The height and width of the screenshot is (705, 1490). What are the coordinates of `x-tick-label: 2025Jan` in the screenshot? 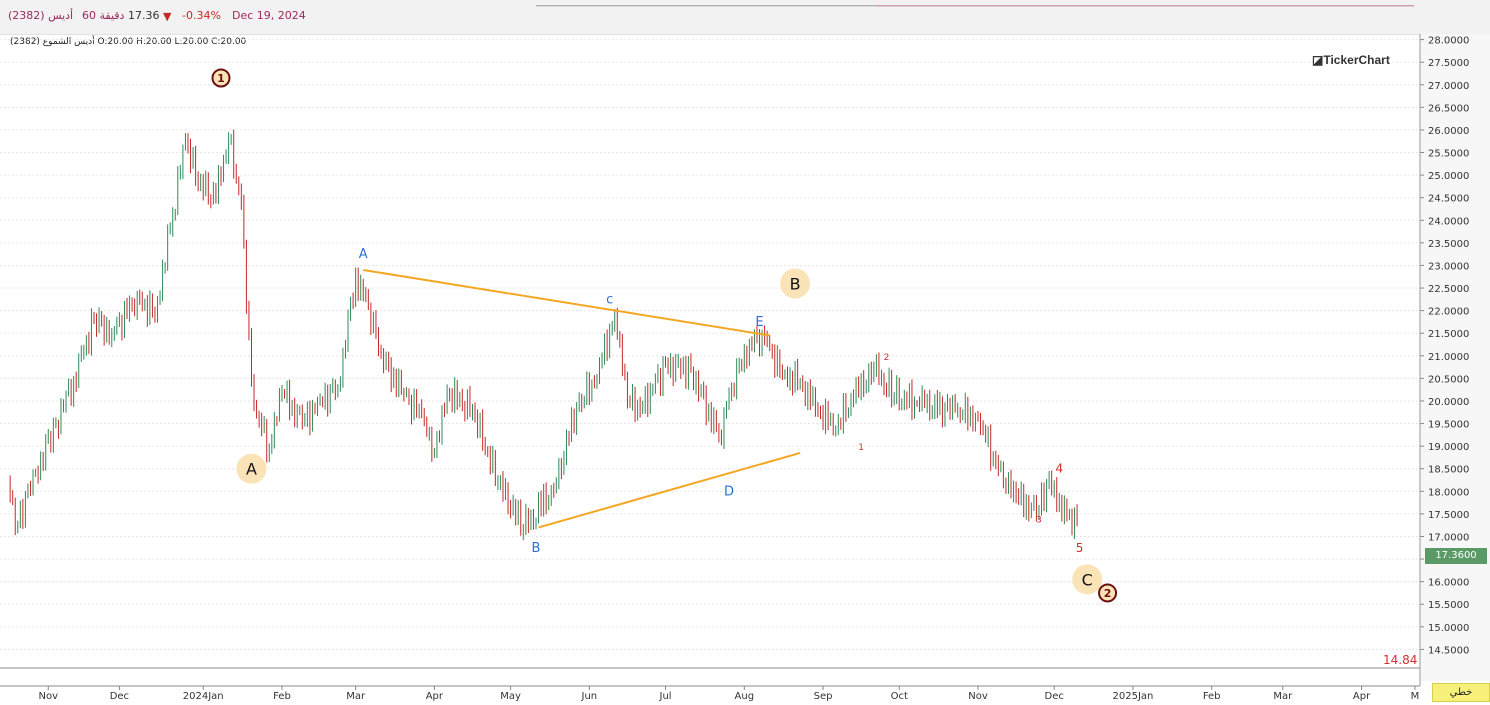 It's located at (1133, 696).